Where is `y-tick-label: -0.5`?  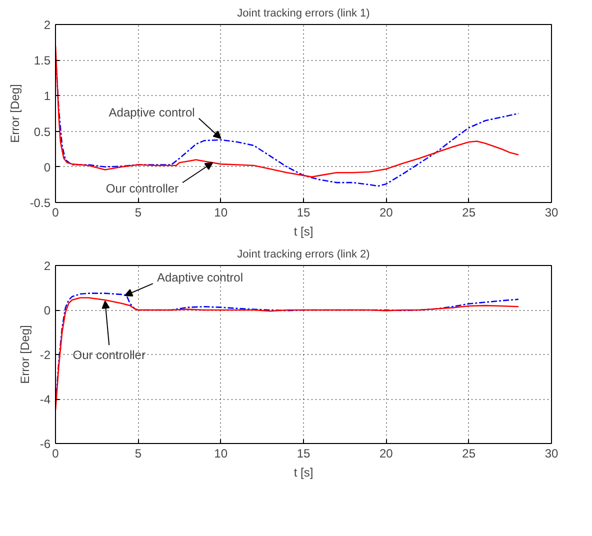
y-tick-label: -0.5 is located at coordinates (40, 203).